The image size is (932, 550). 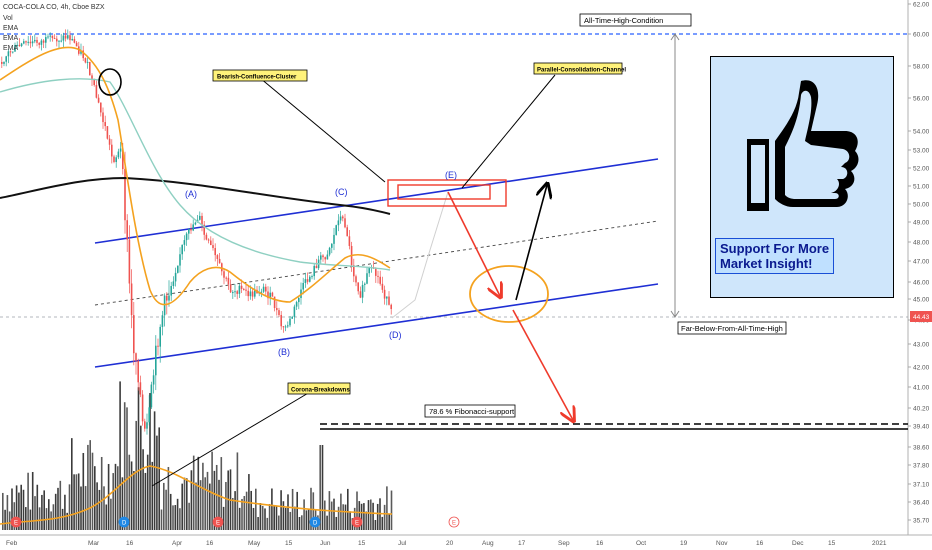 What do you see at coordinates (921, 300) in the screenshot?
I see `price-tick-label: 45.00` at bounding box center [921, 300].